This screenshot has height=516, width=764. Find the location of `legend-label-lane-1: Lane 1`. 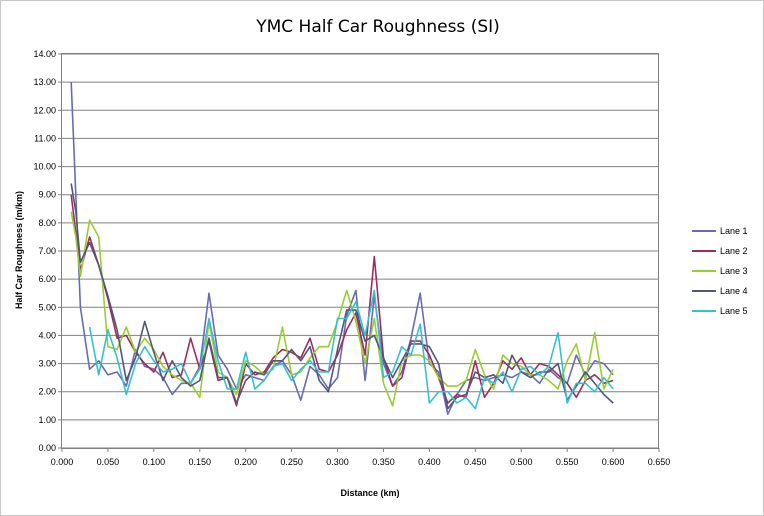

legend-label-lane-1: Lane 1 is located at coordinates (734, 231).